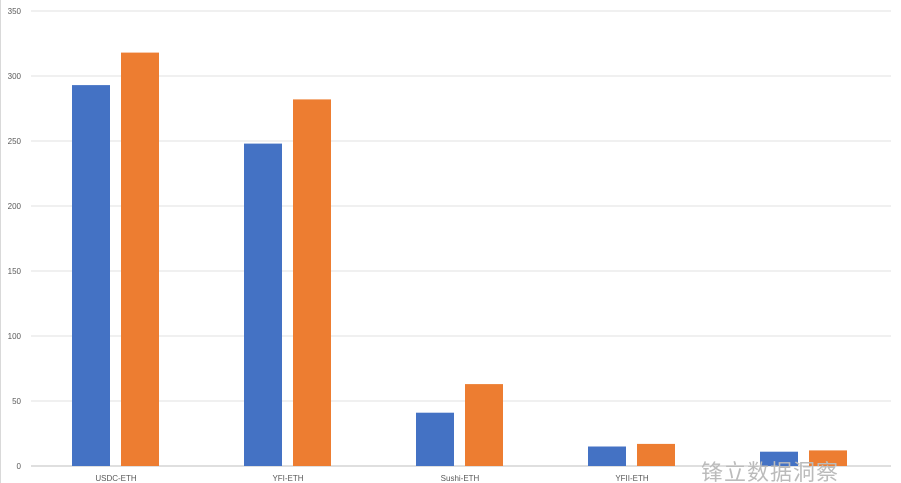 This screenshot has height=483, width=901. What do you see at coordinates (15, 76) in the screenshot?
I see `y-tick-label: 300` at bounding box center [15, 76].